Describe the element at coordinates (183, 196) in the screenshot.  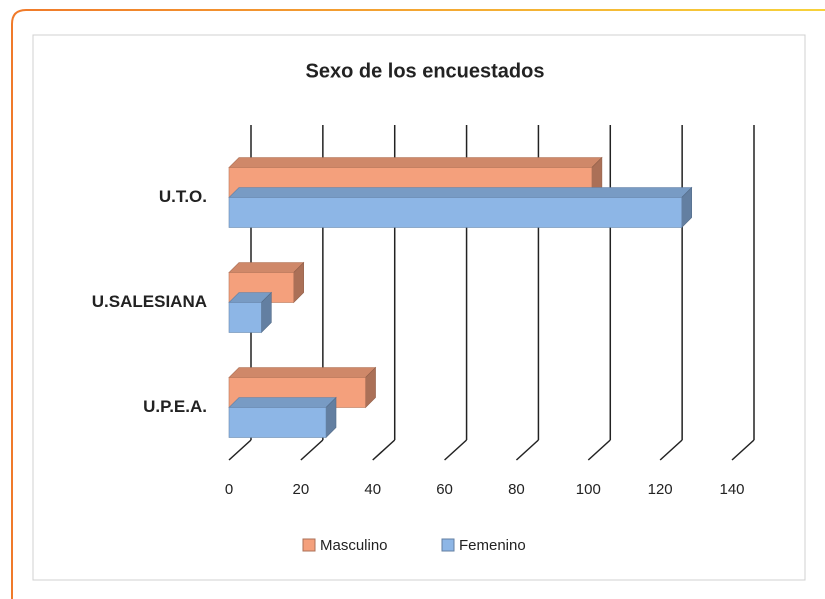
I see `y-tick-label: U.T.O.` at that location.